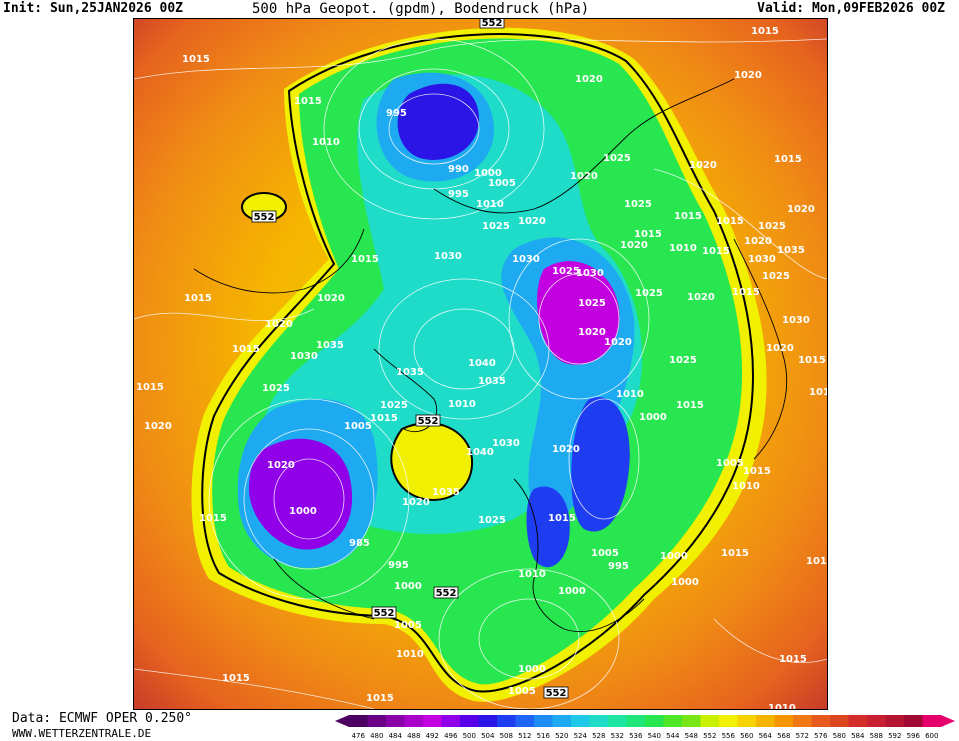  I want to click on color-scale-tick-label: 552, so click(709, 736).